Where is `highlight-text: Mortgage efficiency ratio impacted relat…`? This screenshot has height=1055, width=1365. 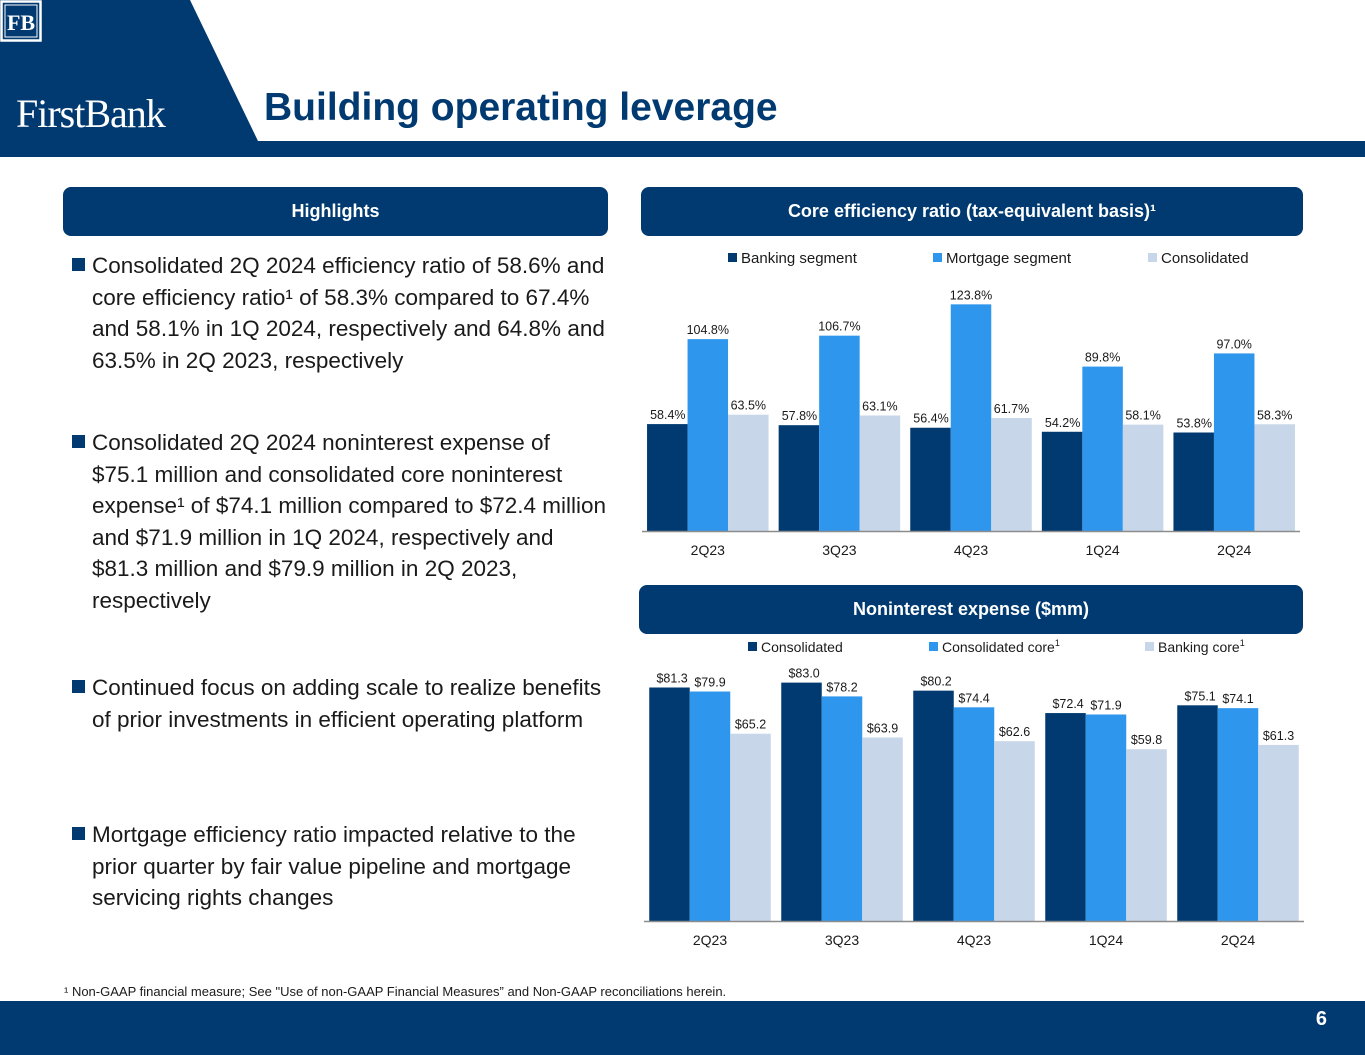 highlight-text: Mortgage efficiency ratio impacted relat… is located at coordinates (334, 866).